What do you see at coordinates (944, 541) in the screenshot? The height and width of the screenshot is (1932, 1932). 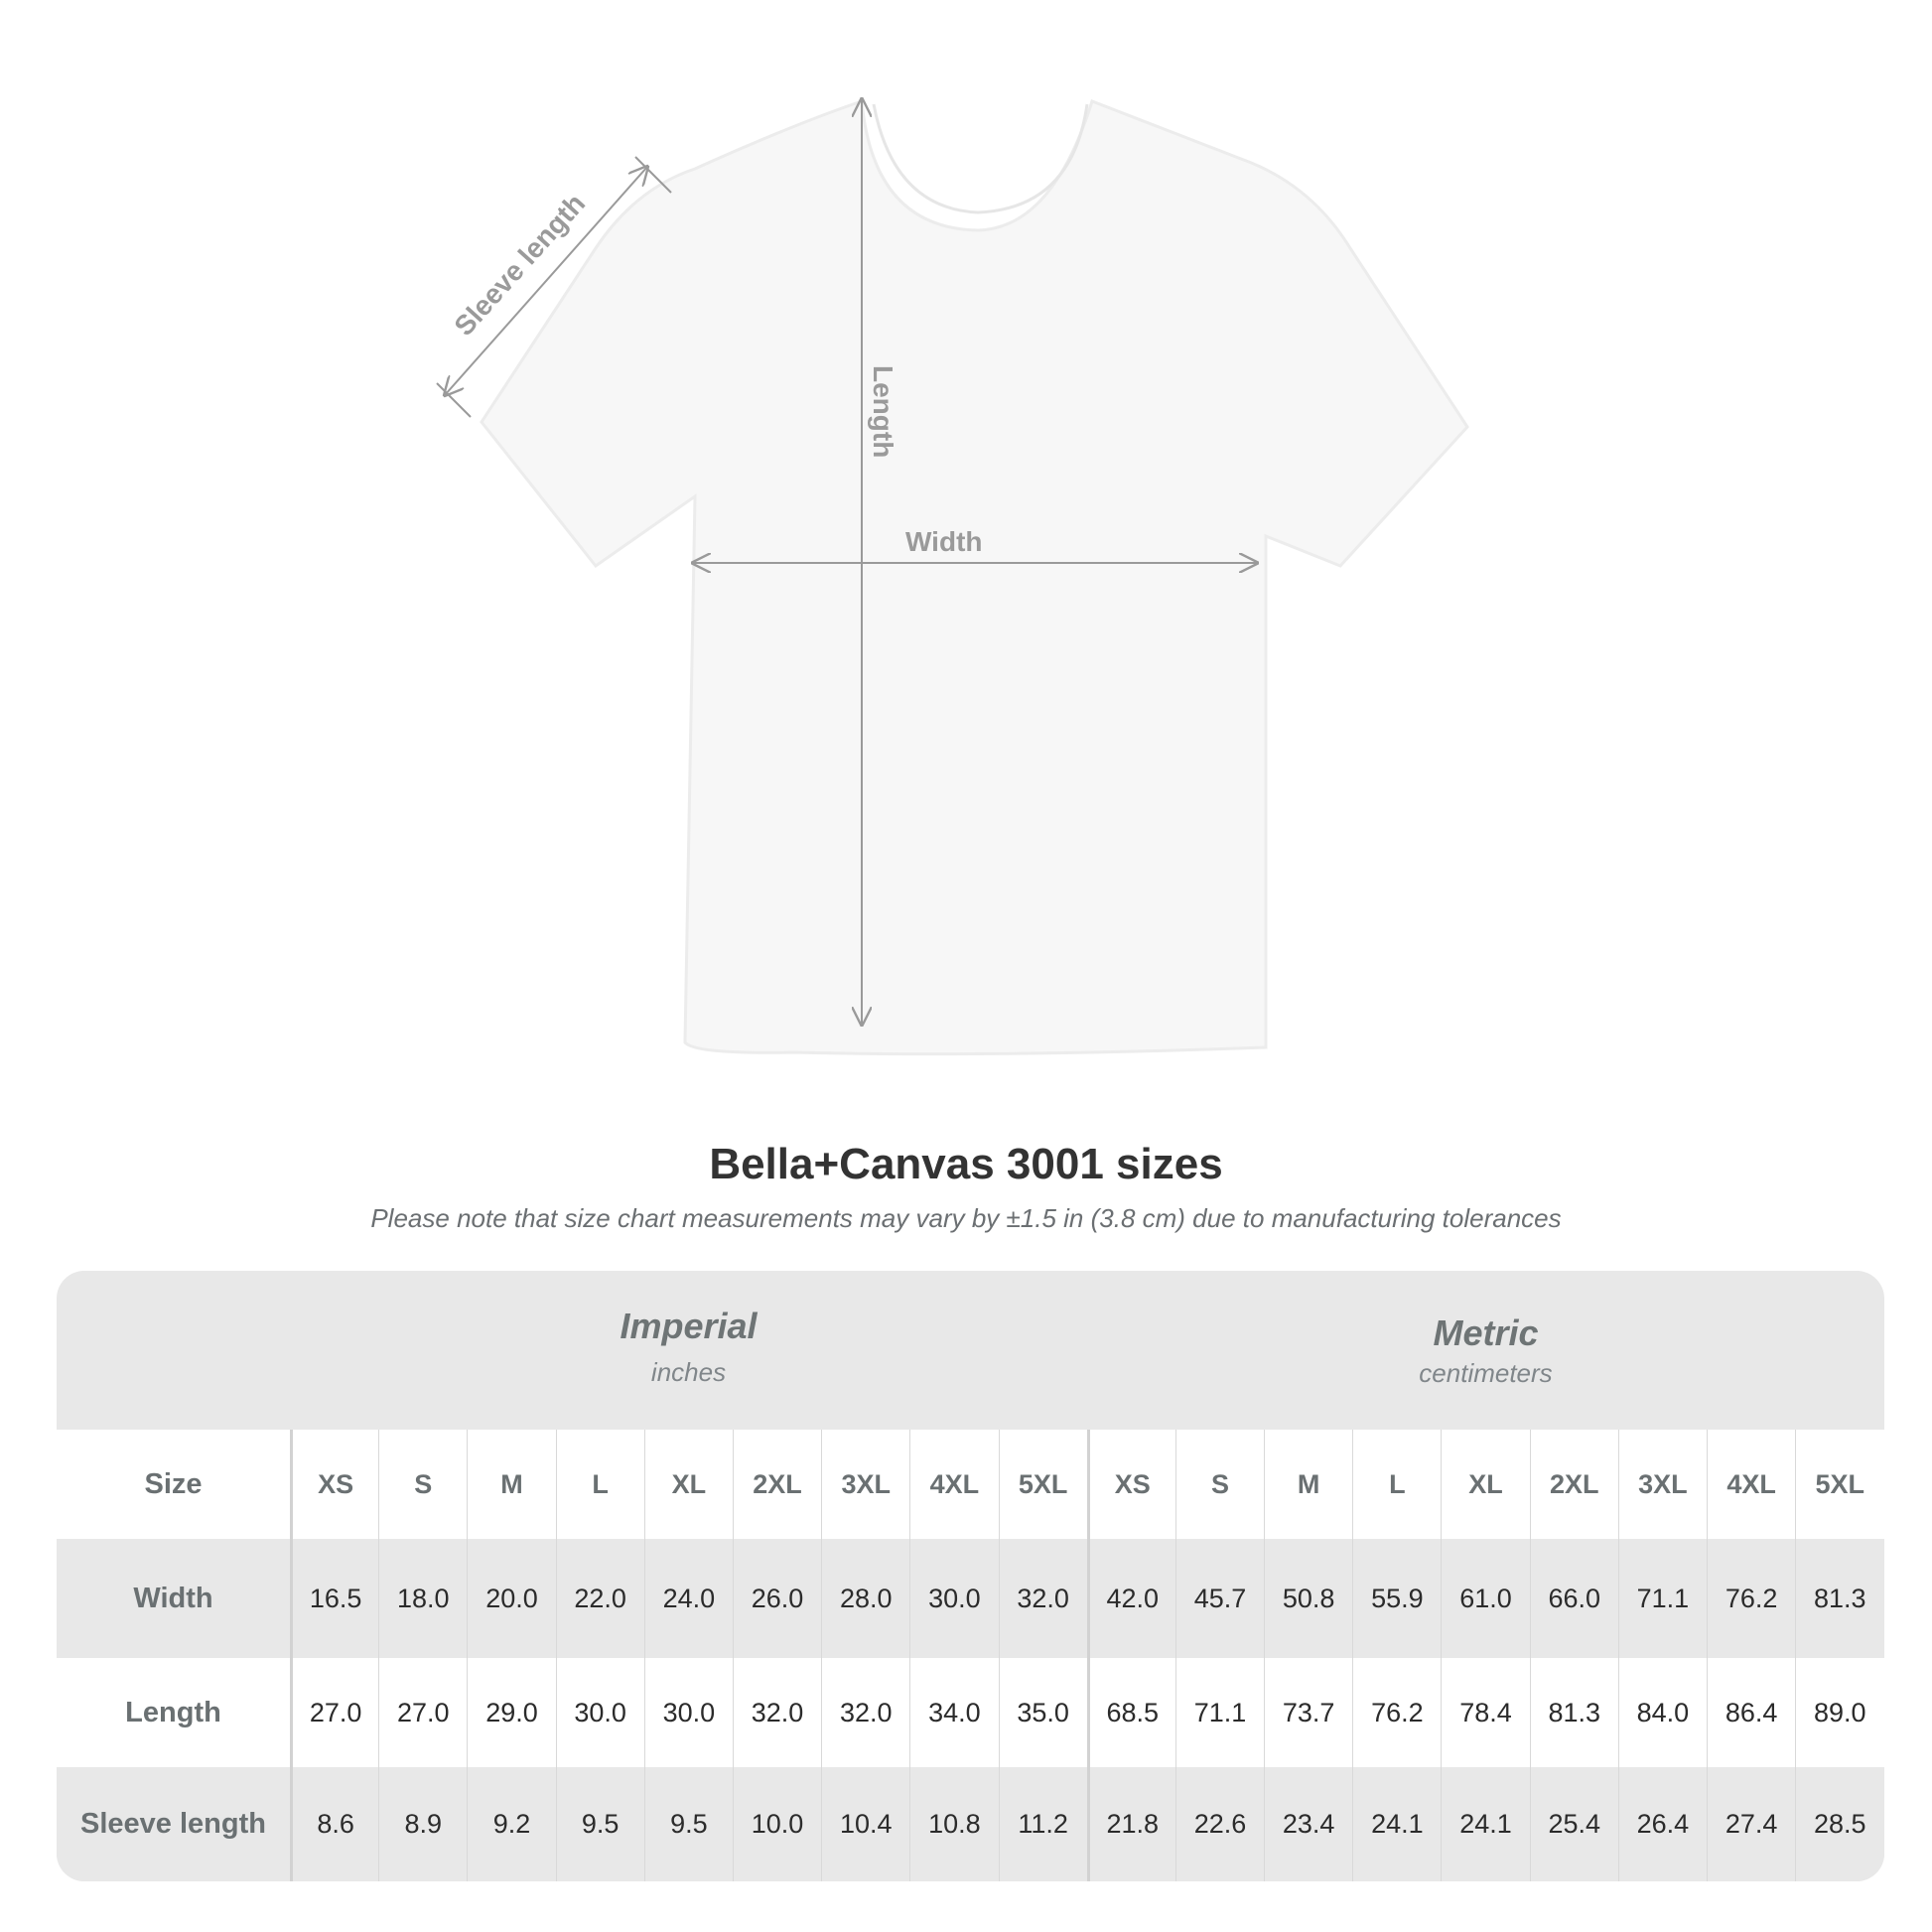 I see `width-label: Width` at bounding box center [944, 541].